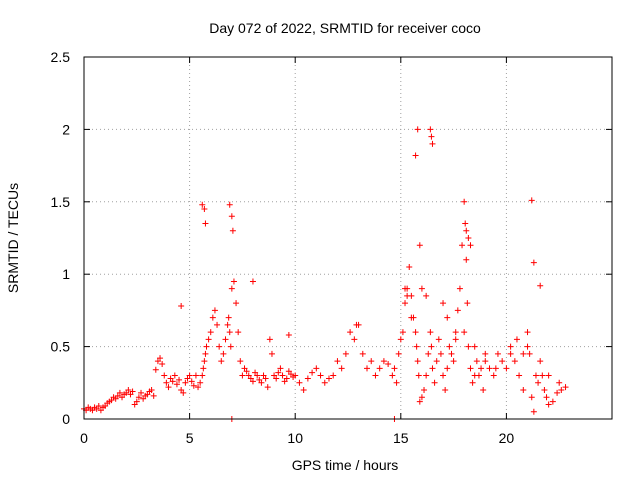 This screenshot has height=480, width=640. What do you see at coordinates (295, 438) in the screenshot?
I see `x-tick-label: 10` at bounding box center [295, 438].